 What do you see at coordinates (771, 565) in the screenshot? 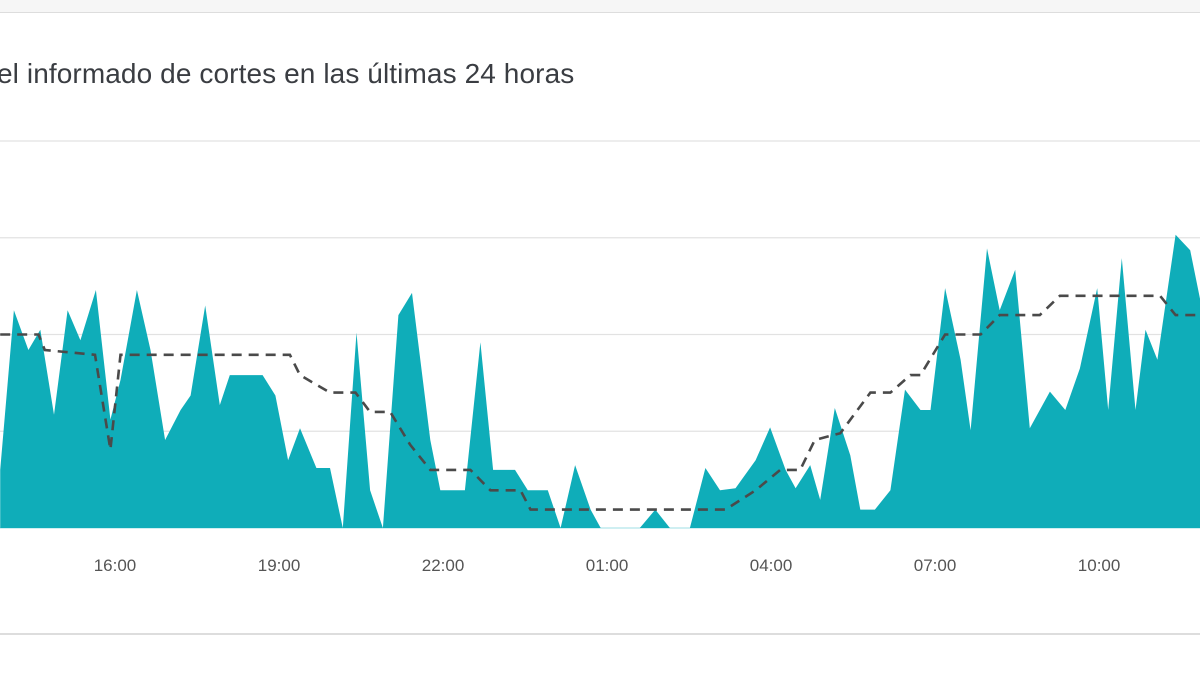
I see `x-tick-label: 04:00` at bounding box center [771, 565].